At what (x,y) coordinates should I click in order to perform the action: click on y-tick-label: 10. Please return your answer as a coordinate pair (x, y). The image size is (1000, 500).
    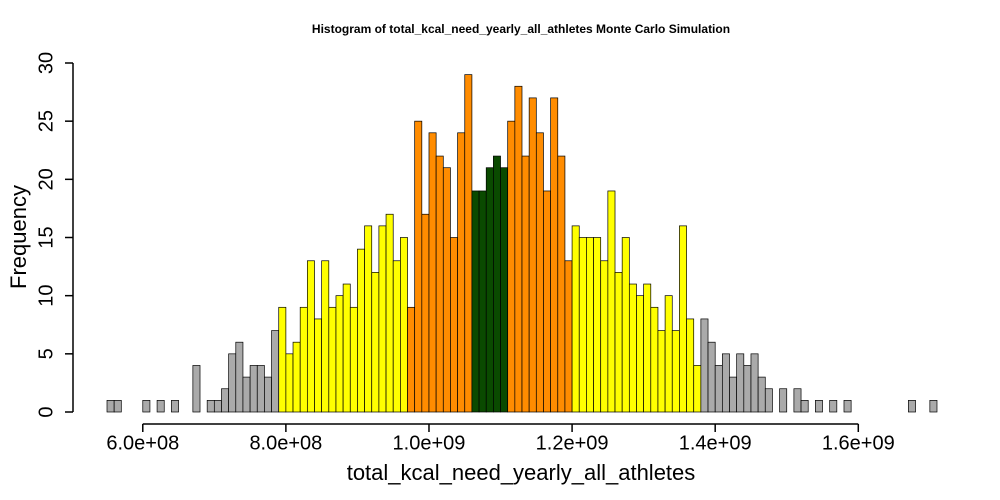
    Looking at the image, I should click on (46, 296).